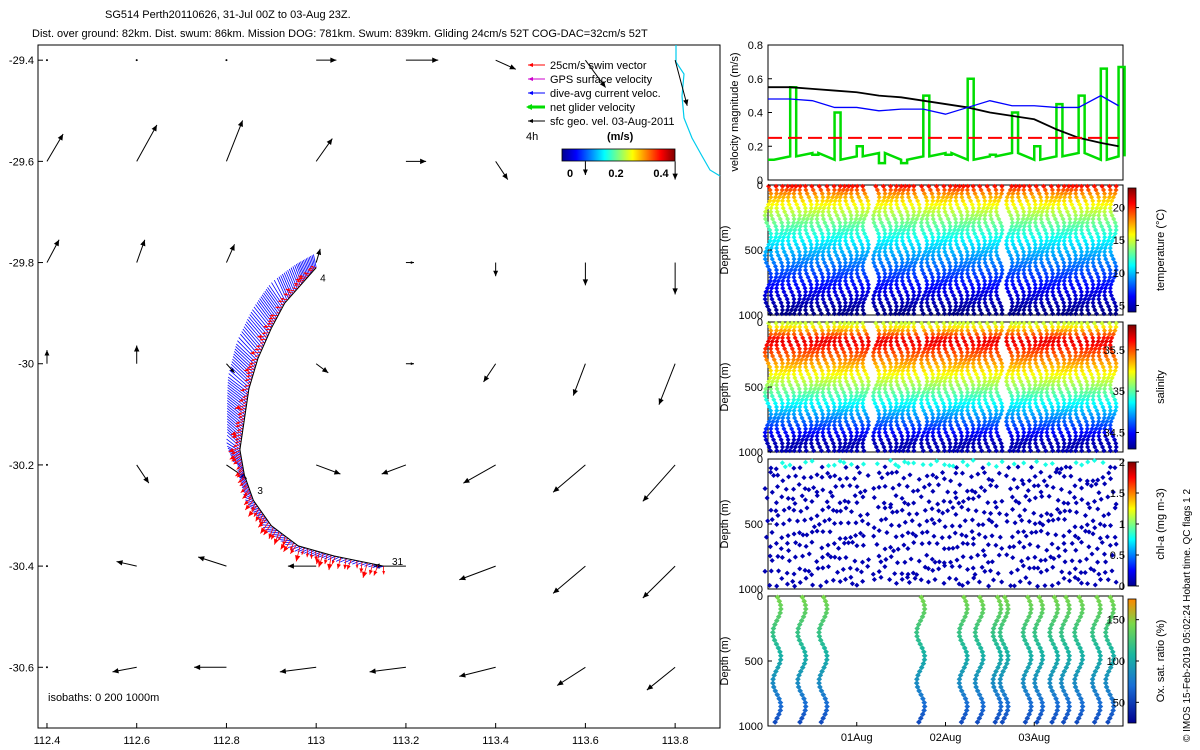  Describe the element at coordinates (530, 93) in the screenshot. I see `legend-dac-arrowhead` at that location.